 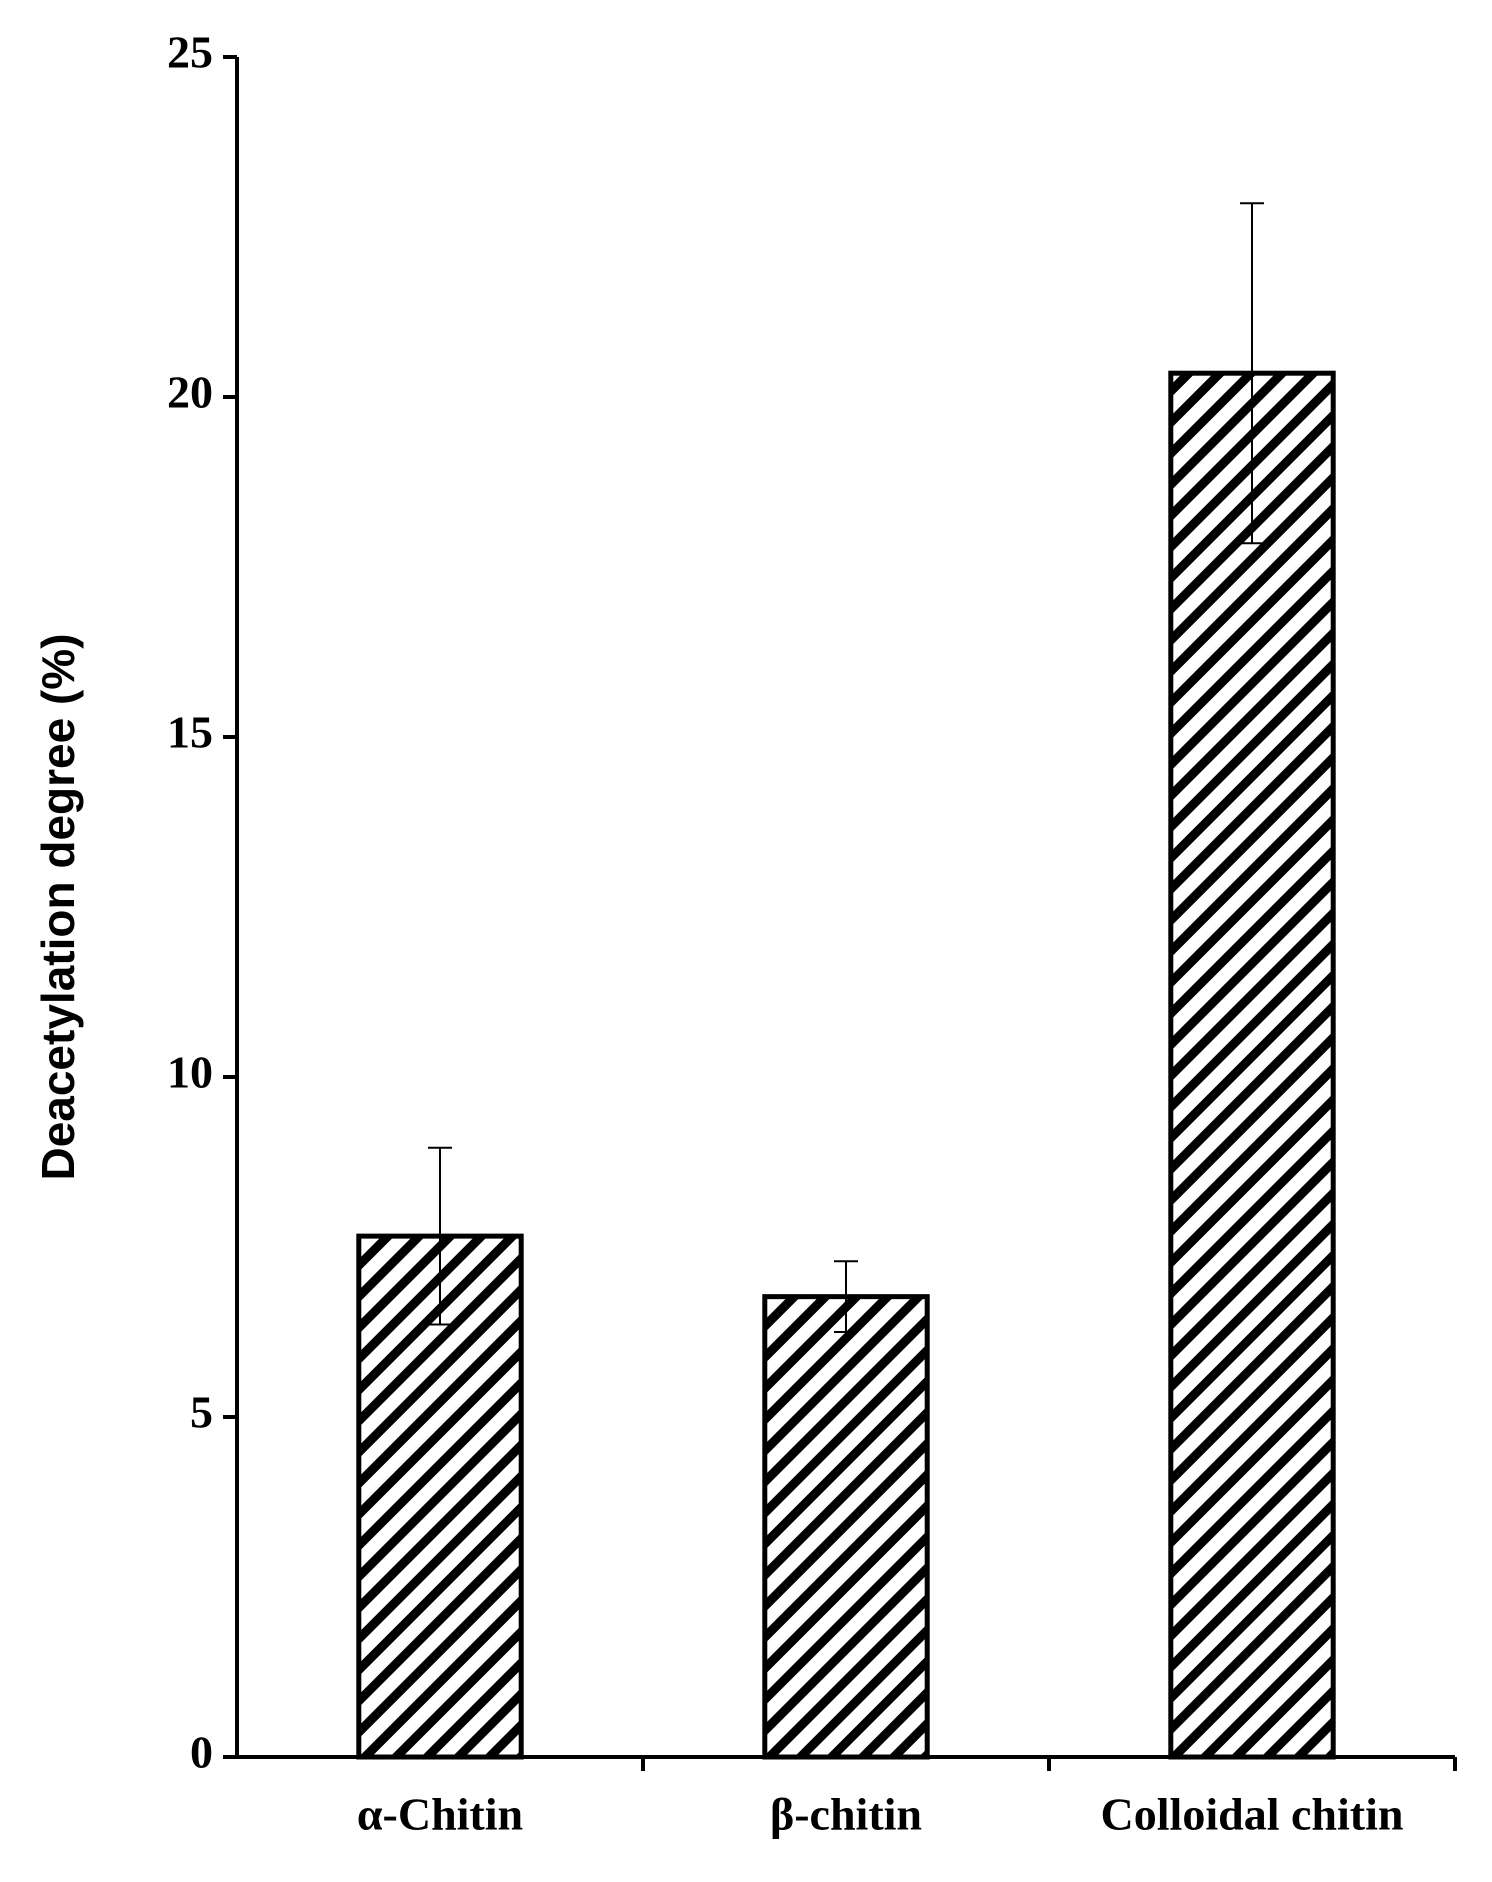 What do you see at coordinates (190, 732) in the screenshot?
I see `y-tick-label: 15` at bounding box center [190, 732].